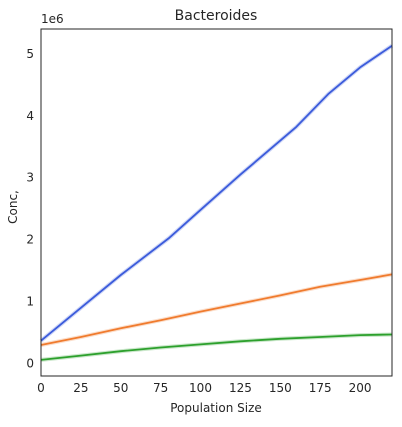 The image size is (402, 427). What do you see at coordinates (30, 302) in the screenshot?
I see `y-tick-label: 1` at bounding box center [30, 302].